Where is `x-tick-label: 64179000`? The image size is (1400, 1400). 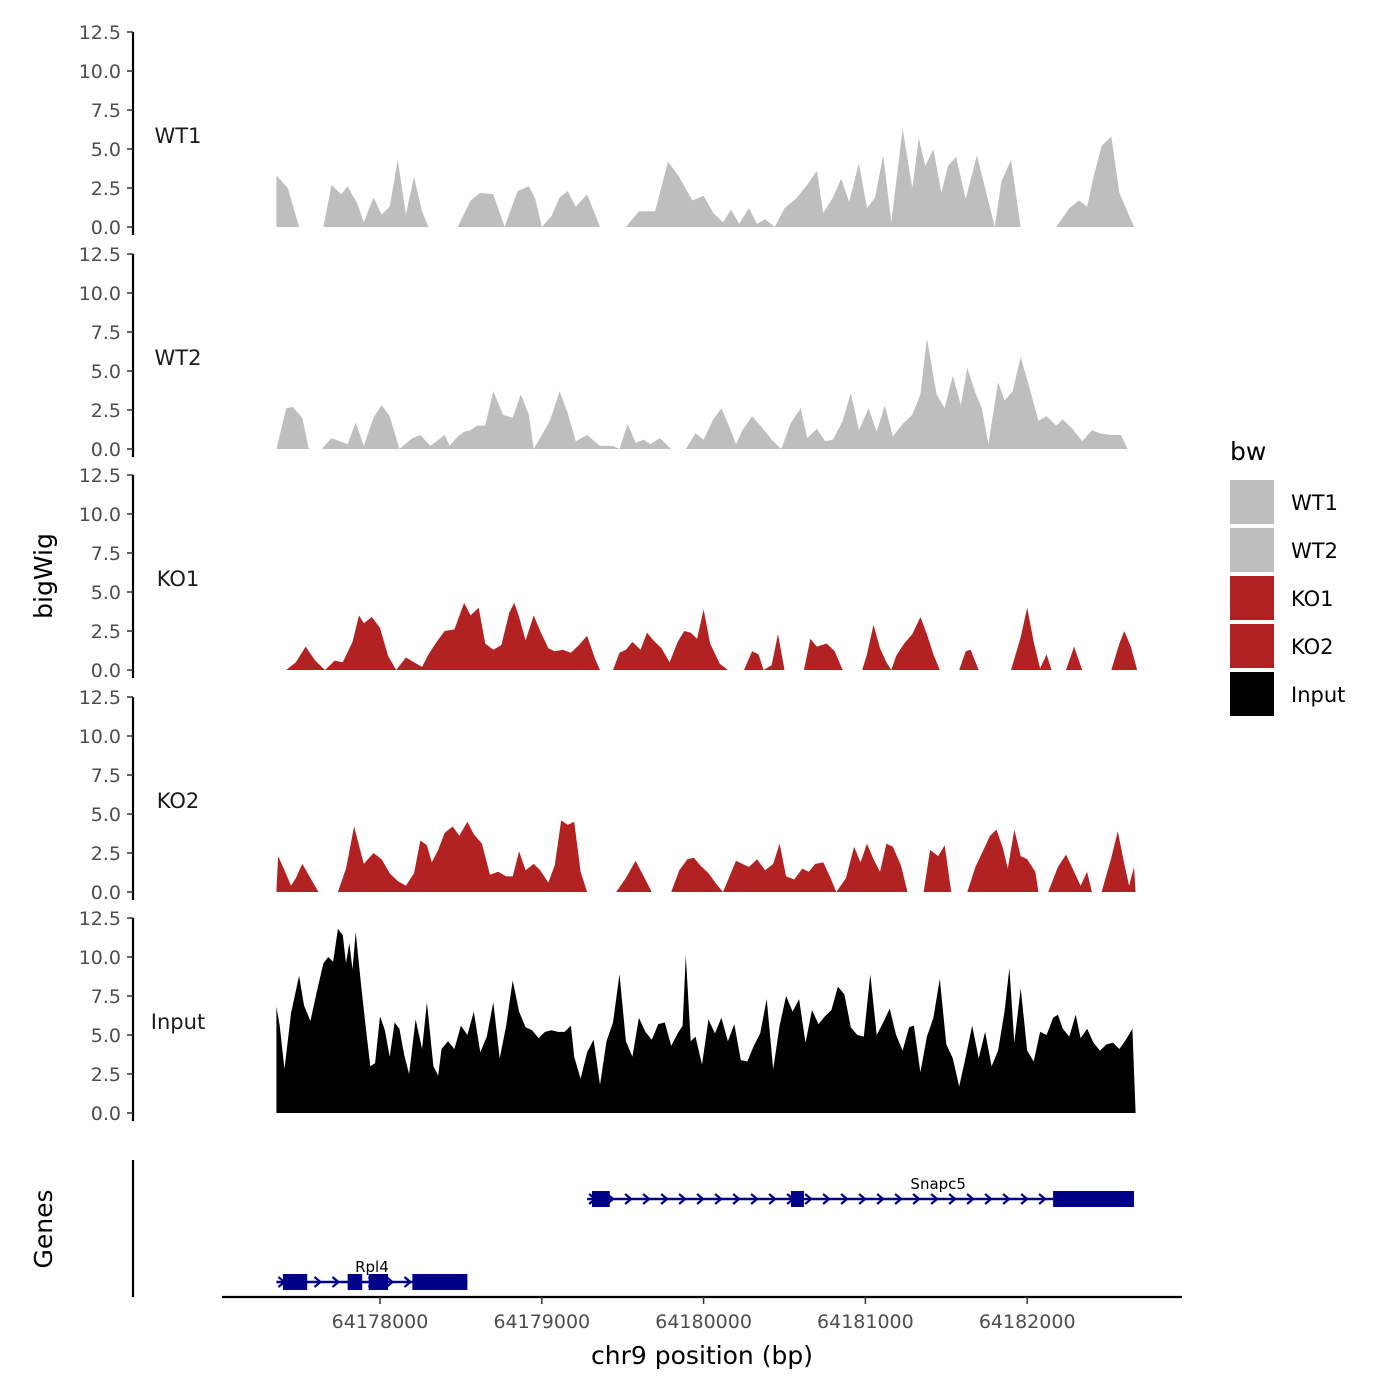 x-tick-label: 64179000 is located at coordinates (541, 1322).